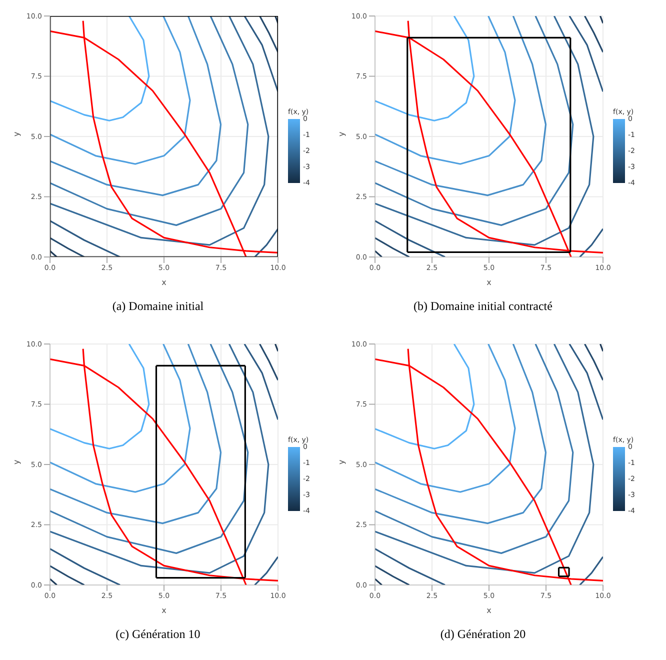 The width and height of the screenshot is (666, 660). I want to click on text: (c) Génération 10, so click(158, 634).